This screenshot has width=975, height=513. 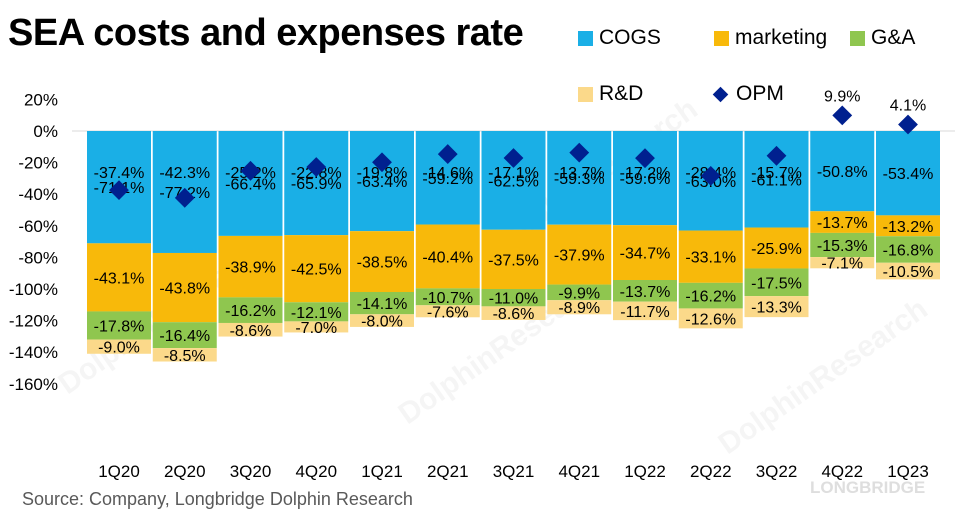 I want to click on data-label-ga: -14.1%, so click(x=382, y=304).